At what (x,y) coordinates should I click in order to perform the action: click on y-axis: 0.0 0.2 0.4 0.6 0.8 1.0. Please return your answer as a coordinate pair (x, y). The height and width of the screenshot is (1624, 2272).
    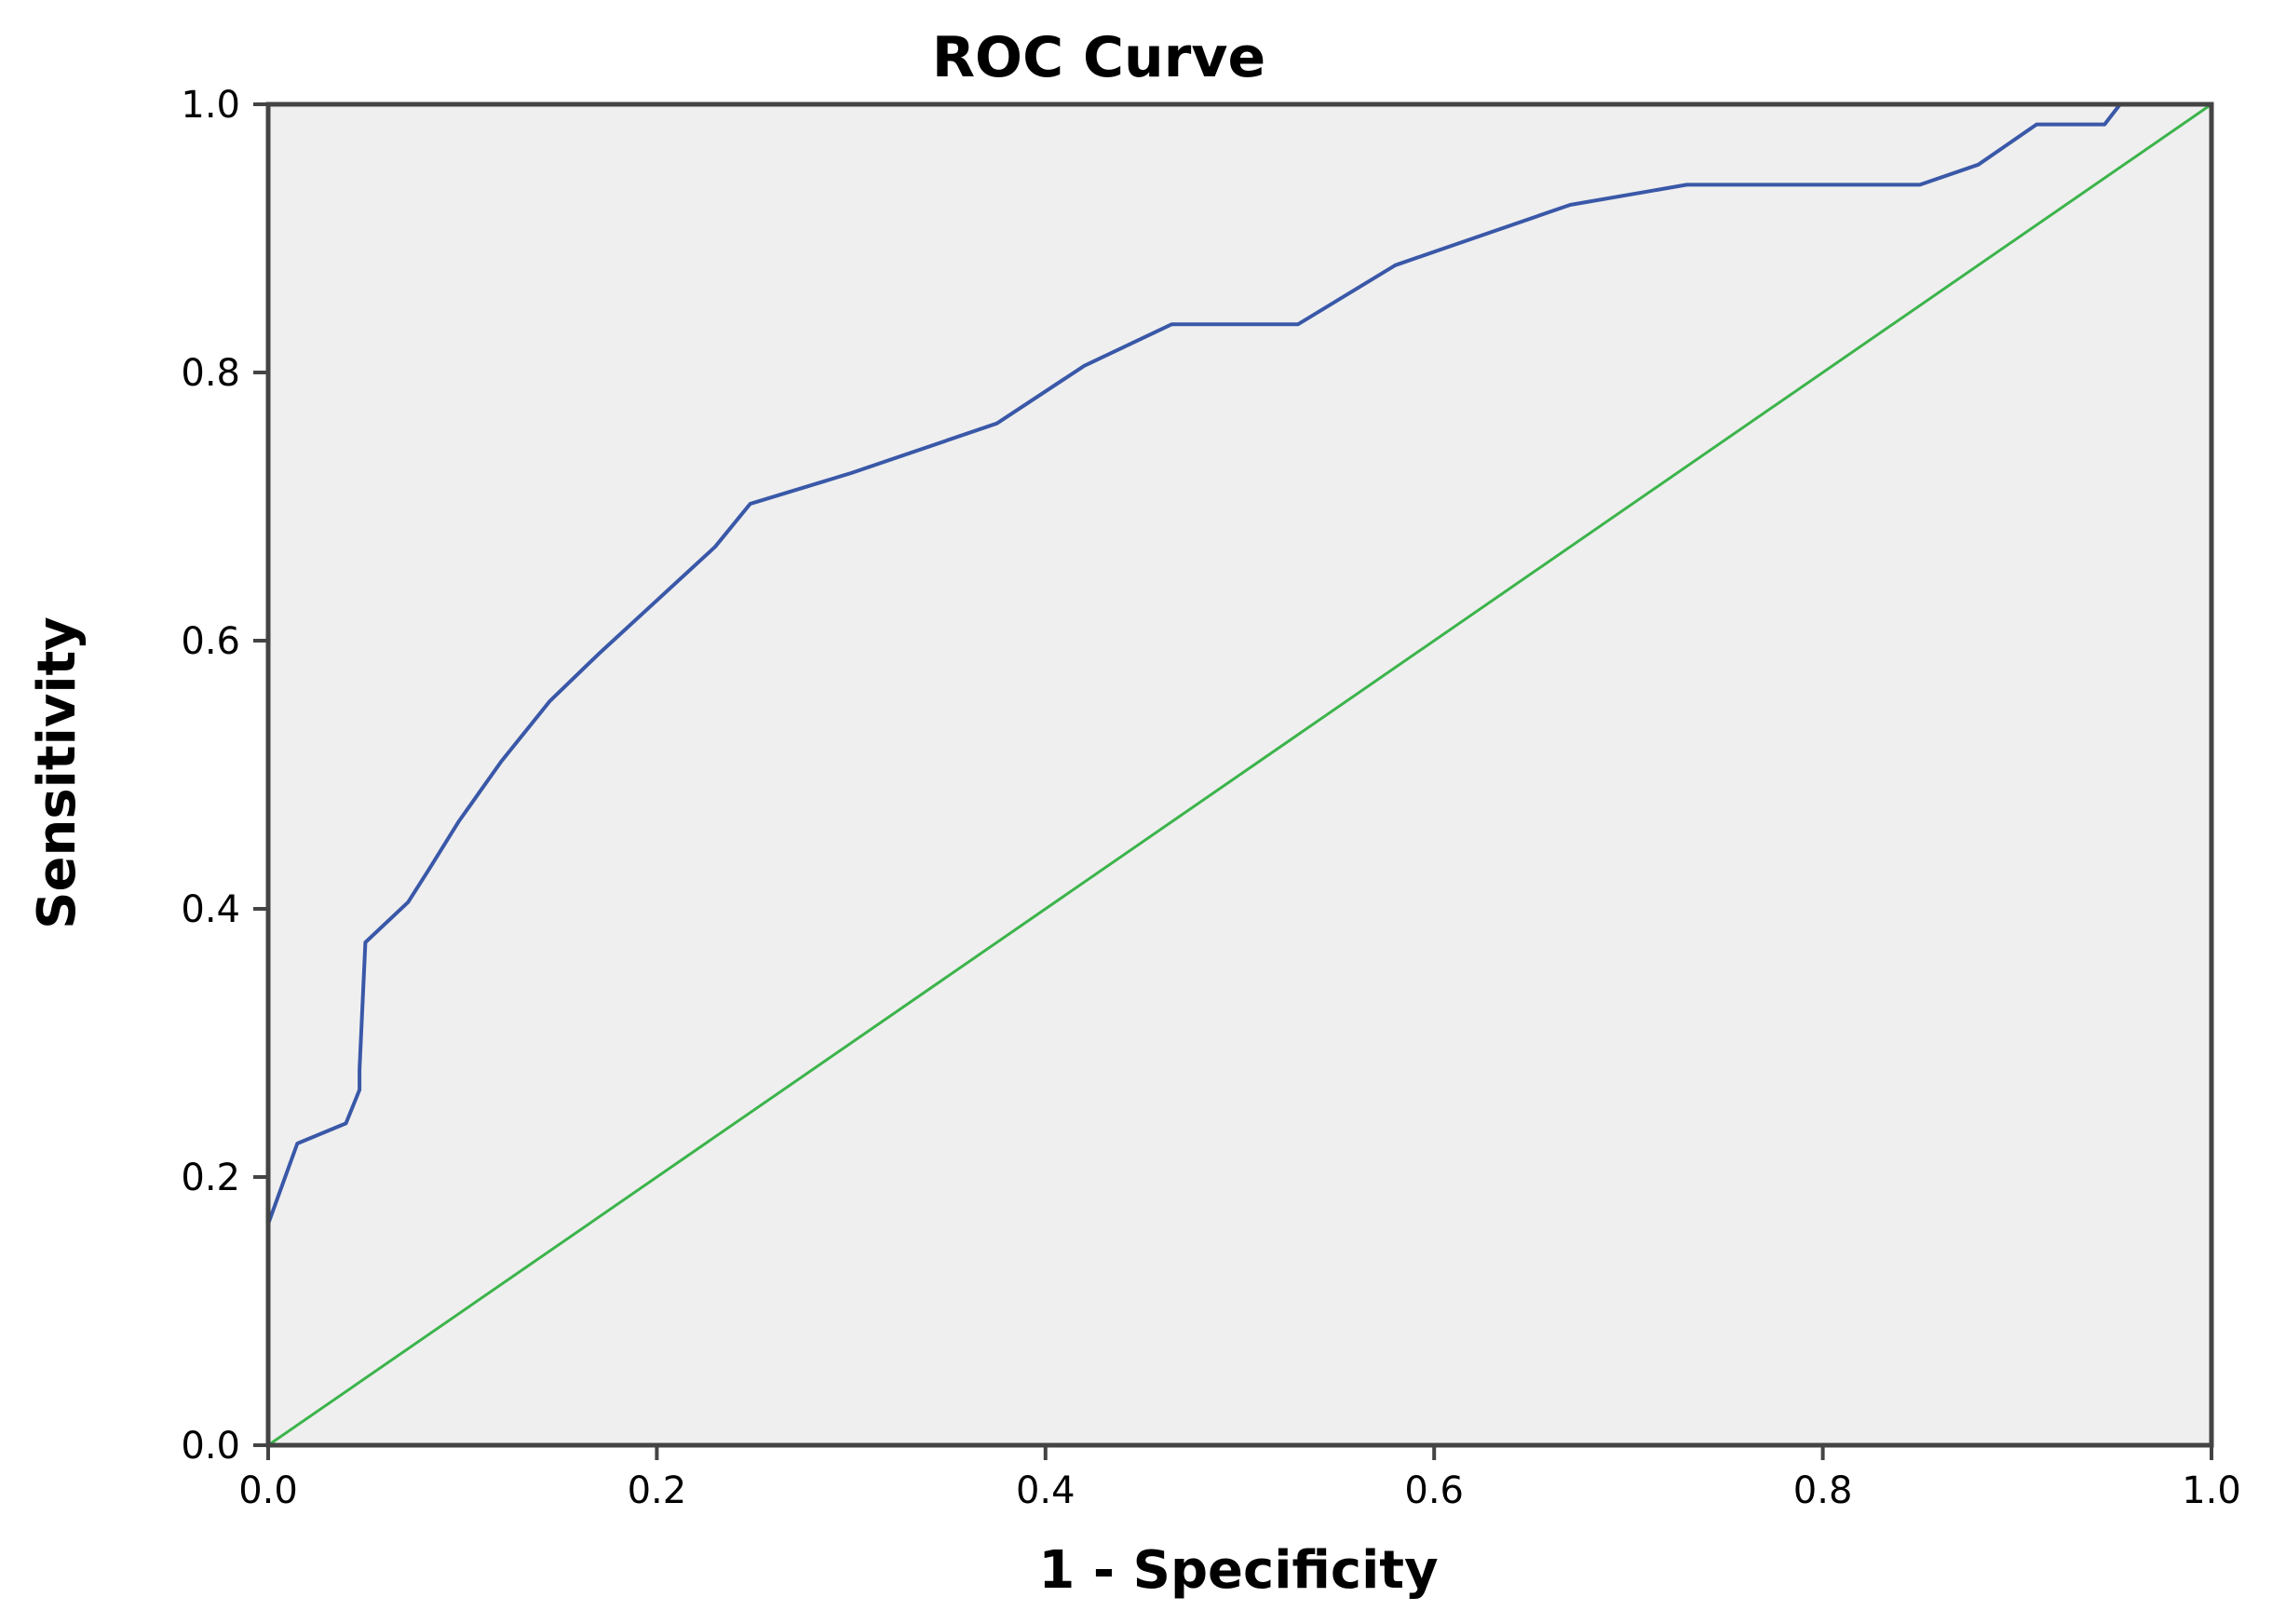
    Looking at the image, I should click on (224, 776).